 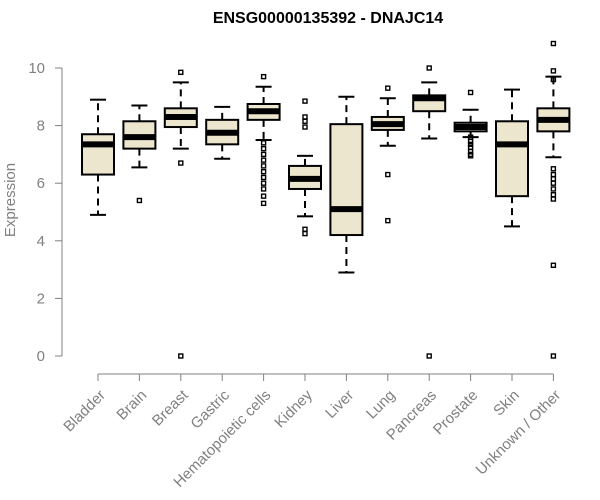 I want to click on box-skin, so click(x=512, y=158).